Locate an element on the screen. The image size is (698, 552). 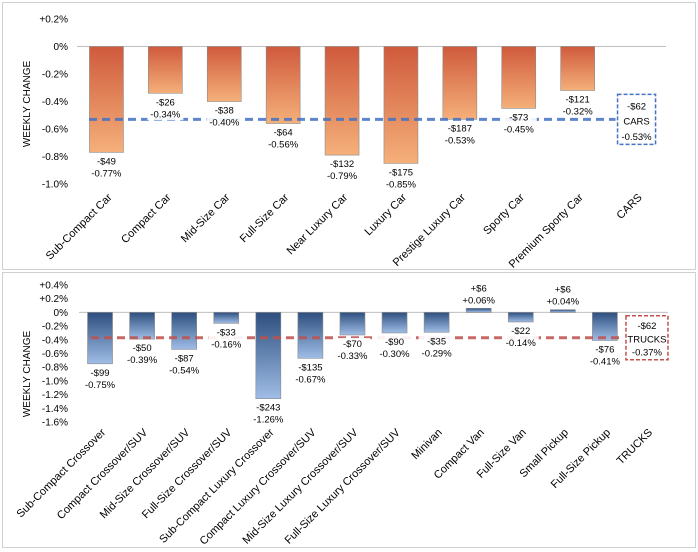
car-average-name: CARS is located at coordinates (636, 122).